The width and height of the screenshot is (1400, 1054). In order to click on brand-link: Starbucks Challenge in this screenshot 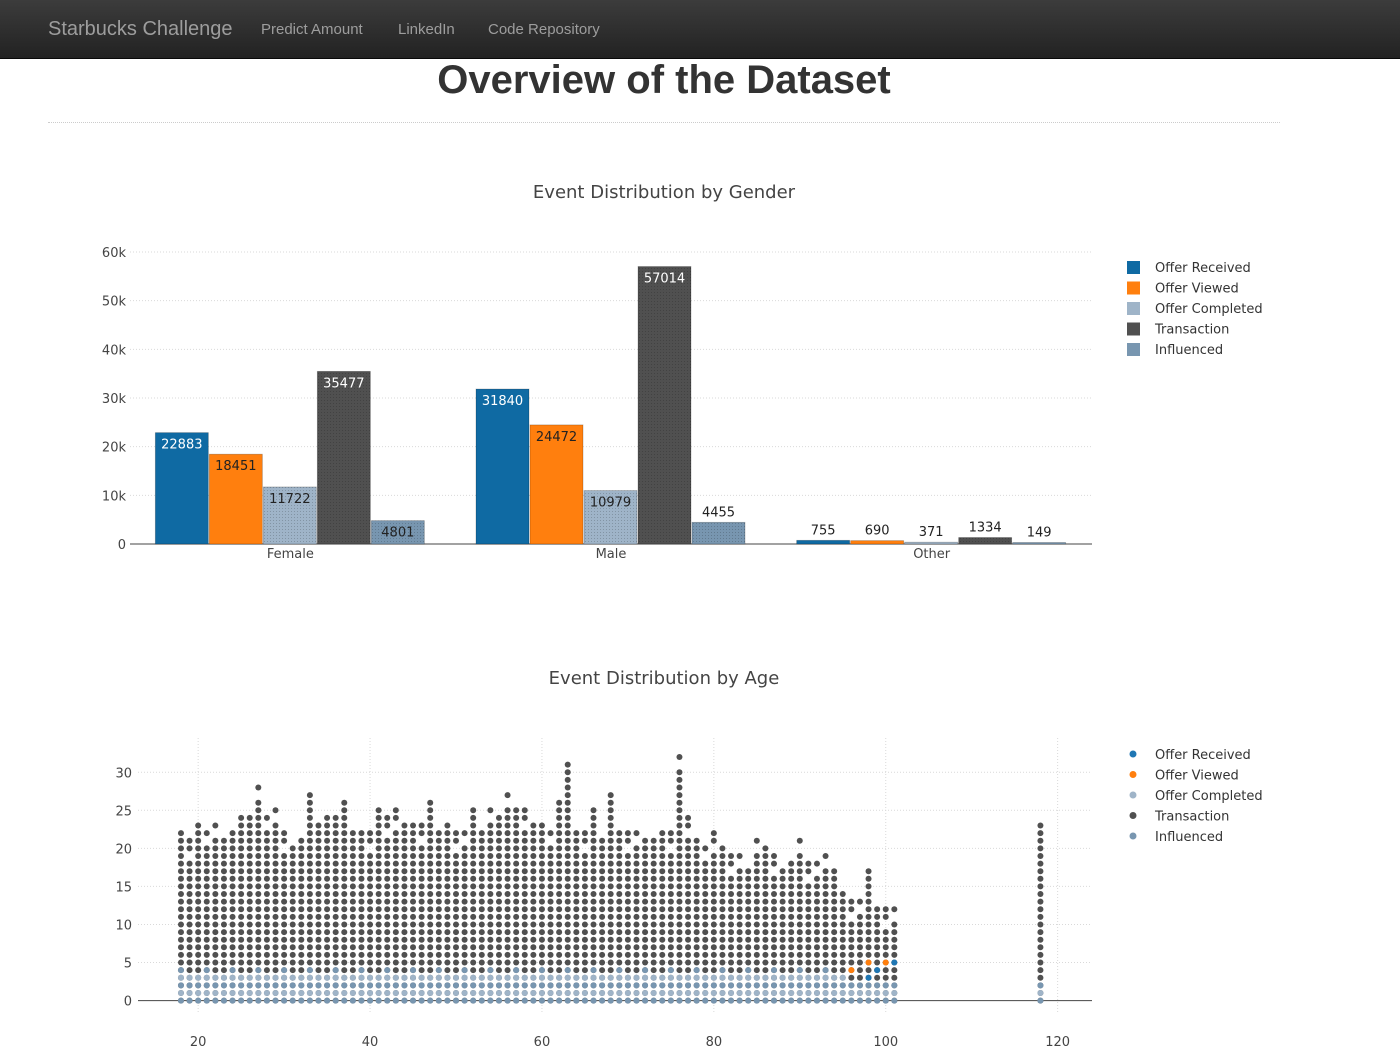, I will do `click(140, 29)`.